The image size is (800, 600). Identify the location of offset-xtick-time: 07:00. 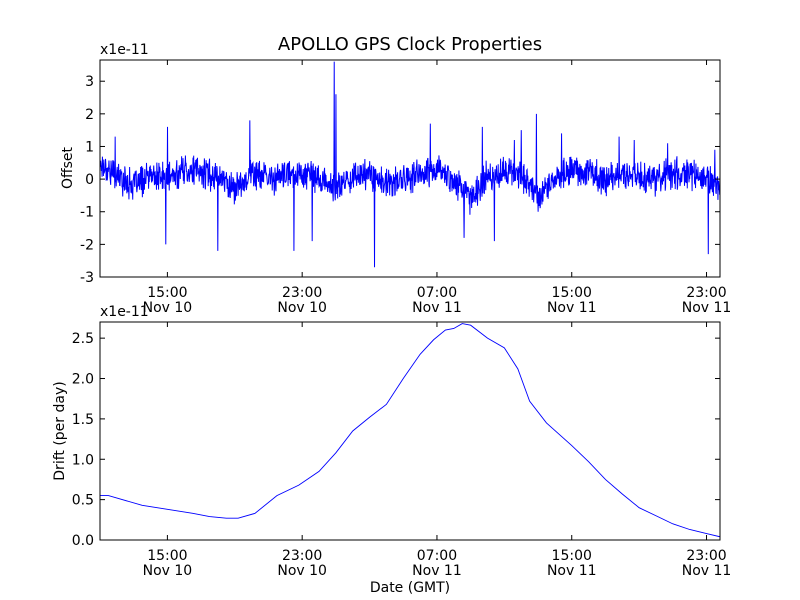
(437, 293).